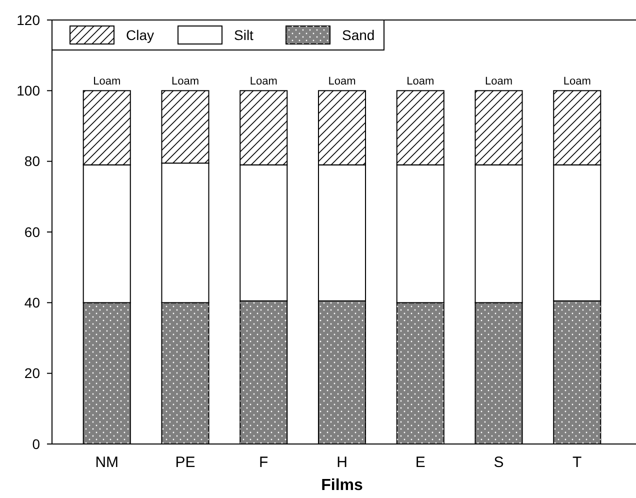 The width and height of the screenshot is (636, 498). I want to click on x-tick-label: H, so click(342, 462).